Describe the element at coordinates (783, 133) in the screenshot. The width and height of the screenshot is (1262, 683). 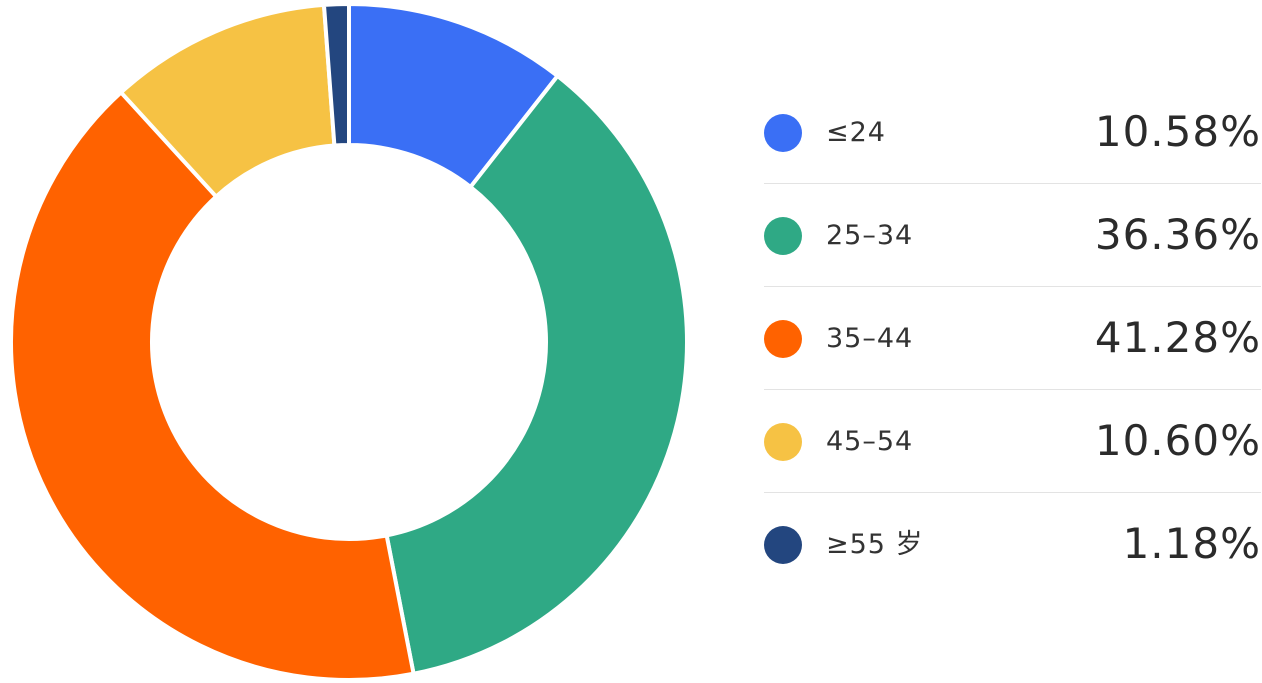
I see `legend-swatch-le24` at that location.